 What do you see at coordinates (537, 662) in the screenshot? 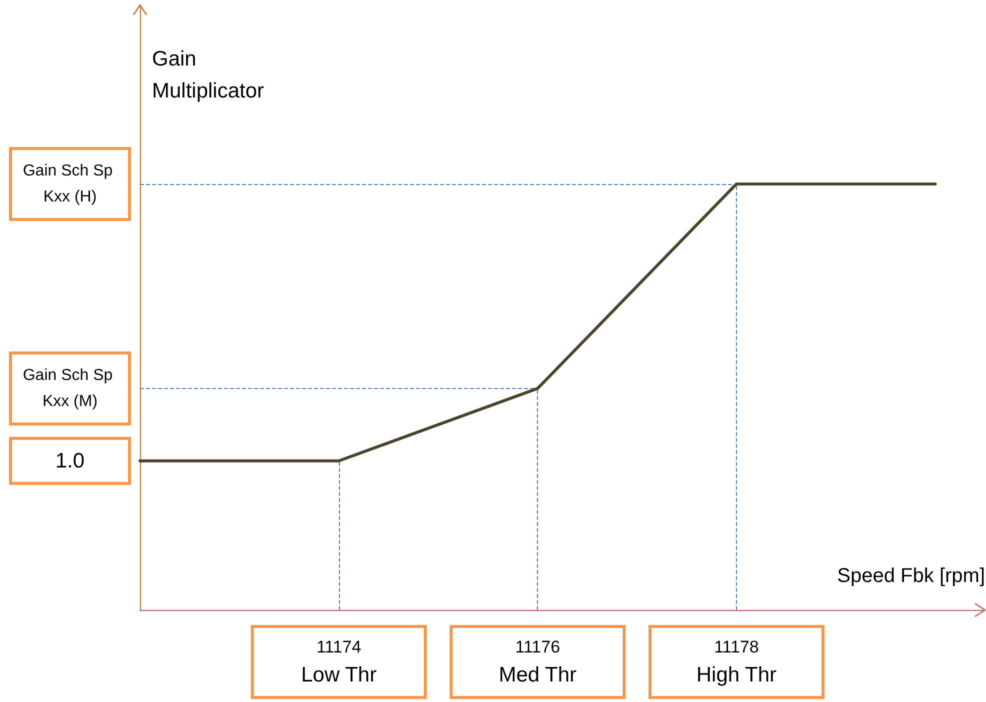
I see `x-tick-label: 11176 Med Thr` at bounding box center [537, 662].